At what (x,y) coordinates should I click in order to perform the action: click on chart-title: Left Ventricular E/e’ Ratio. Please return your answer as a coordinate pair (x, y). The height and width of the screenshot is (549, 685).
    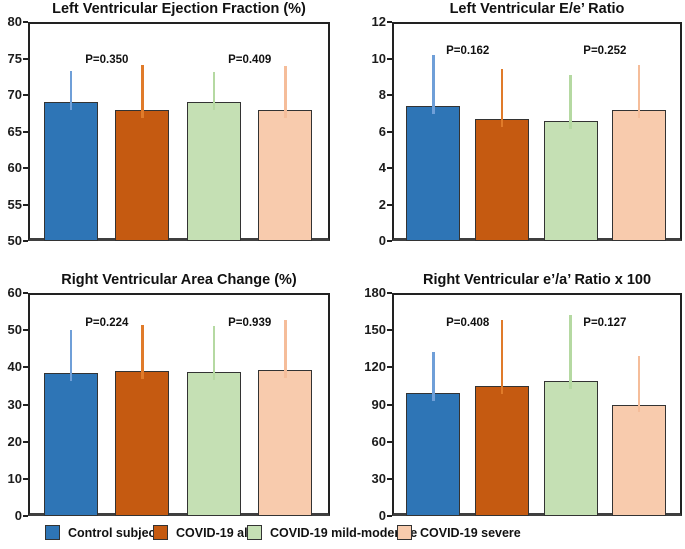
    Looking at the image, I should click on (537, 9).